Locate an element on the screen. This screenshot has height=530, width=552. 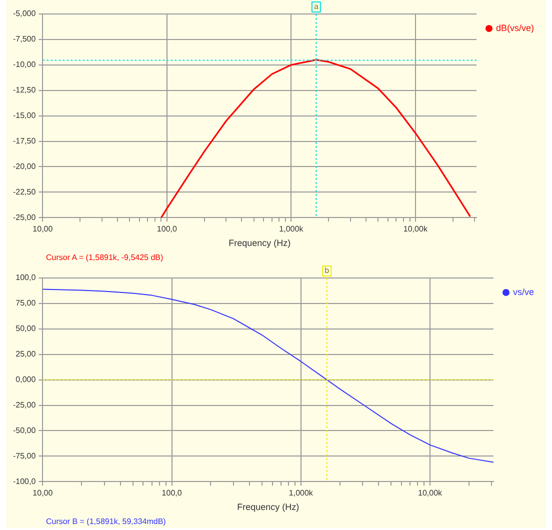
ref-line-label: a is located at coordinates (316, 7).